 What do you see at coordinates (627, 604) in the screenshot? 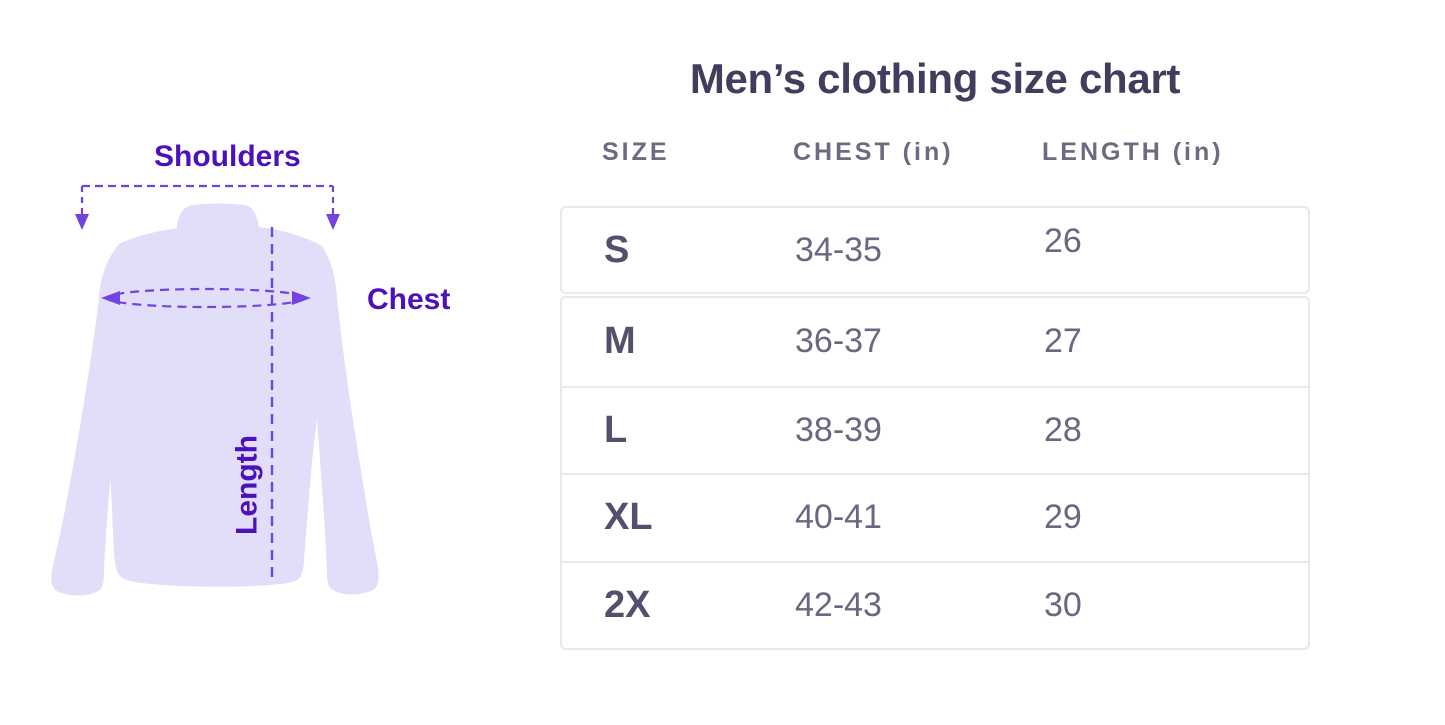
I see `size-cell: 2X` at bounding box center [627, 604].